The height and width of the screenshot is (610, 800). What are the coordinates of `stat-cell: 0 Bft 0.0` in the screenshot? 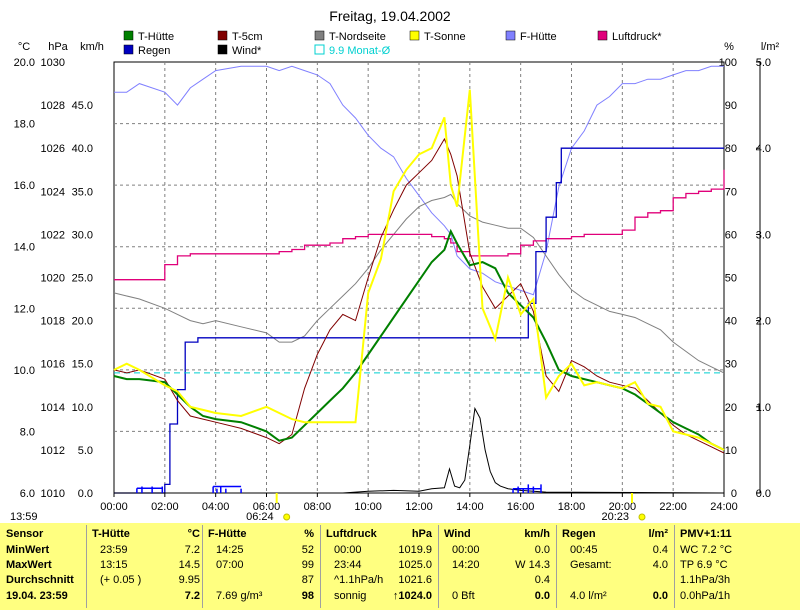 It's located at (501, 596).